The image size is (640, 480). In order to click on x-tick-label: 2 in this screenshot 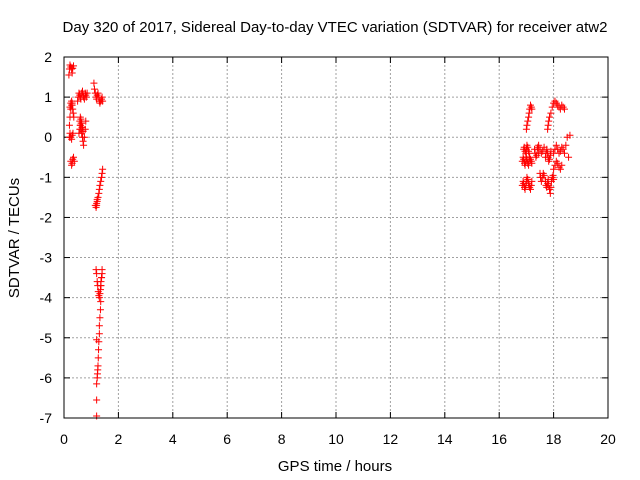, I will do `click(119, 439)`.